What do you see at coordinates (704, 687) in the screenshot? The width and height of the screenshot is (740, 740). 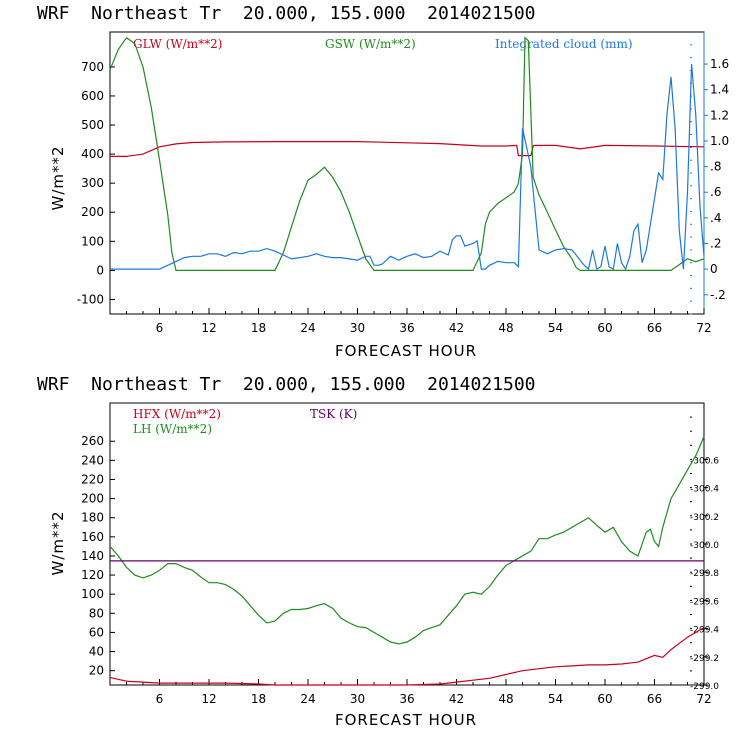 I see `right-tick-label: -299.0` at bounding box center [704, 687].